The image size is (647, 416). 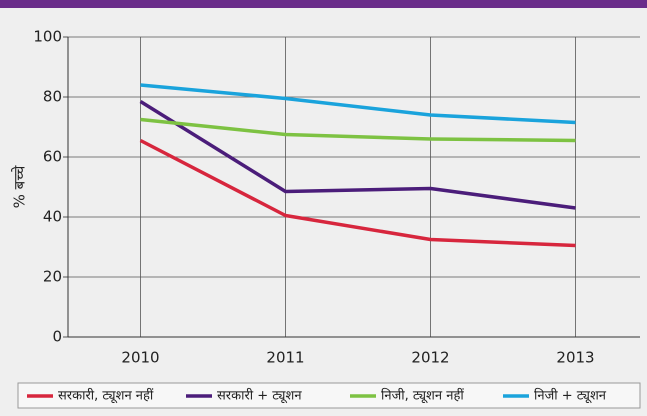 I want to click on y-tick-label: 100, so click(x=47, y=37).